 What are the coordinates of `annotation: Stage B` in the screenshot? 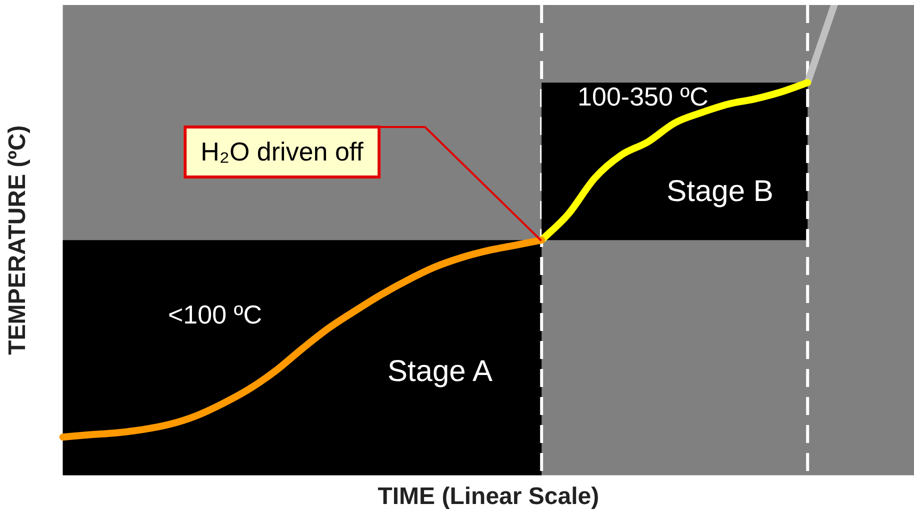 It's located at (720, 192).